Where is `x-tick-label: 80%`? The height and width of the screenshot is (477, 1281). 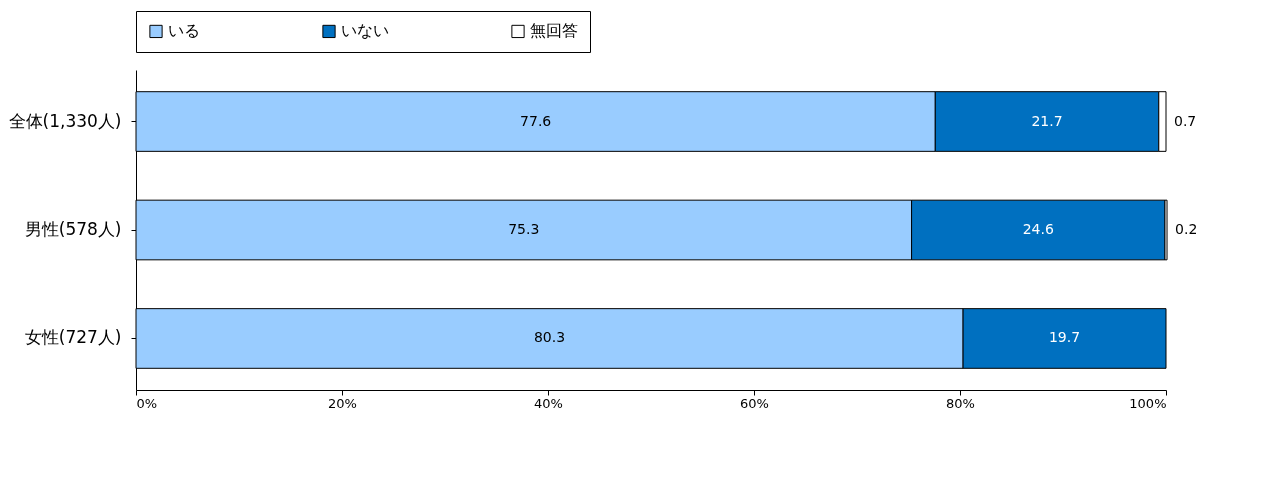 x-tick-label: 80% is located at coordinates (960, 403).